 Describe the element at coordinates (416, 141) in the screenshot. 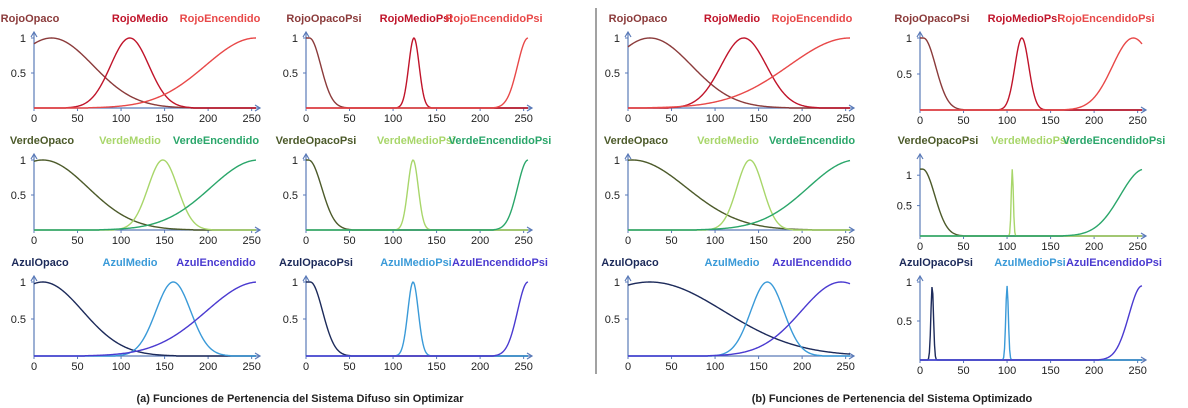

I see `legend-label-VerdeMedioPsi: VerdeMedioPsi` at that location.